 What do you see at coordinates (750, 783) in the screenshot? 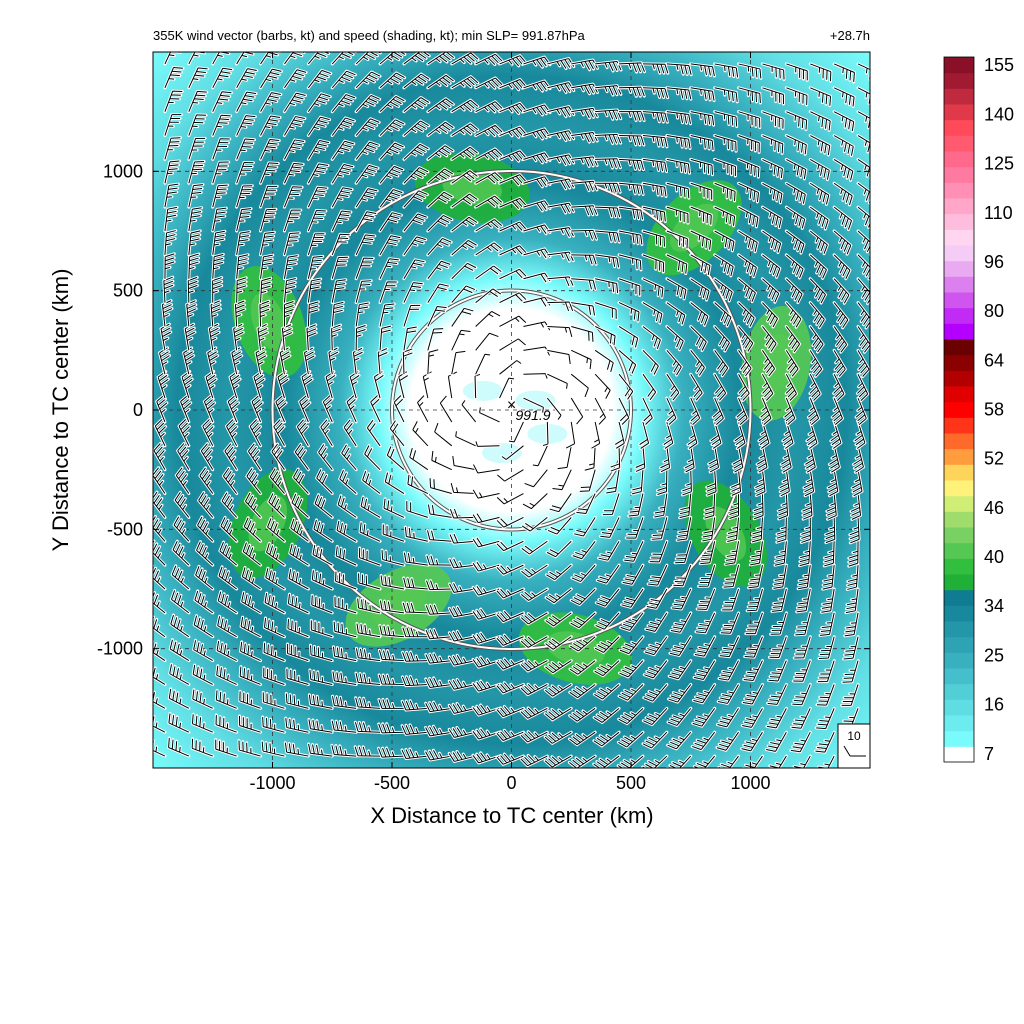
I see `x-tick-label: 1000` at bounding box center [750, 783].